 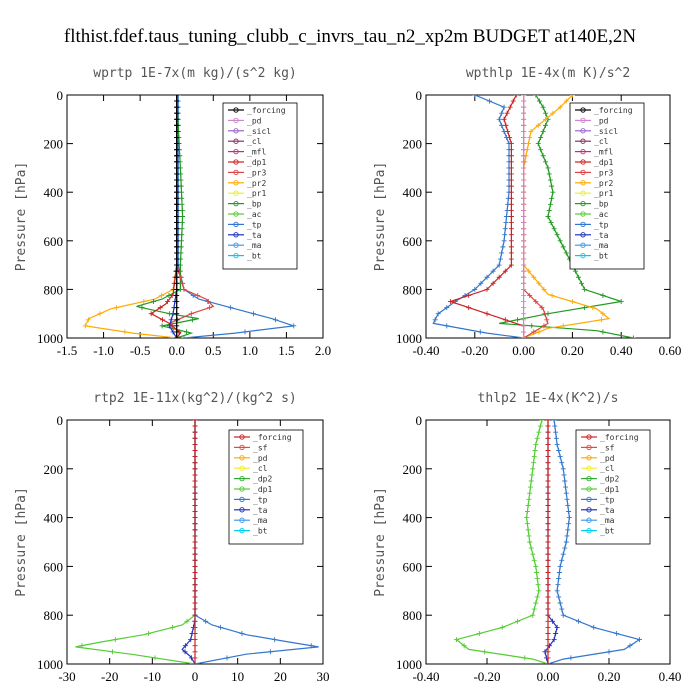 What do you see at coordinates (419, 95) in the screenshot?
I see `y-tick-label: 0` at bounding box center [419, 95].